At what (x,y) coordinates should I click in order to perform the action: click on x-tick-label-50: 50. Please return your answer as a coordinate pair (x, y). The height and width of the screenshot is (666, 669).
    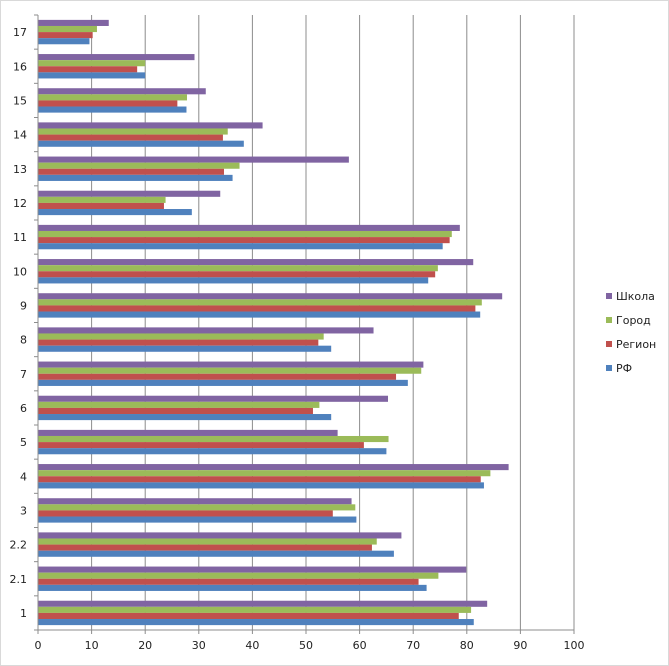
    Looking at the image, I should click on (306, 645).